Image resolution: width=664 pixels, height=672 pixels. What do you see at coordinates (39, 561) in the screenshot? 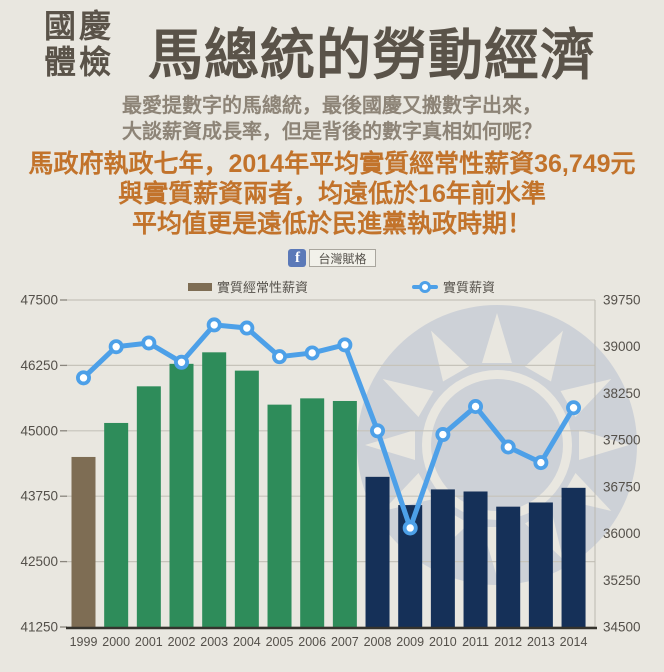
I see `left-axis-label: 42500` at bounding box center [39, 561].